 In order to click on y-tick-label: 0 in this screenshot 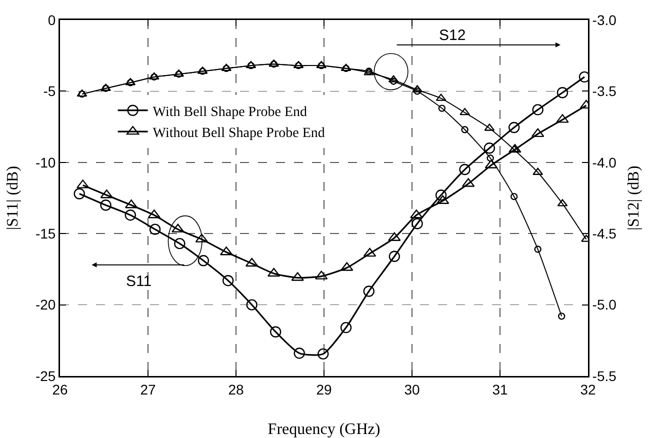, I will do `click(52, 20)`.